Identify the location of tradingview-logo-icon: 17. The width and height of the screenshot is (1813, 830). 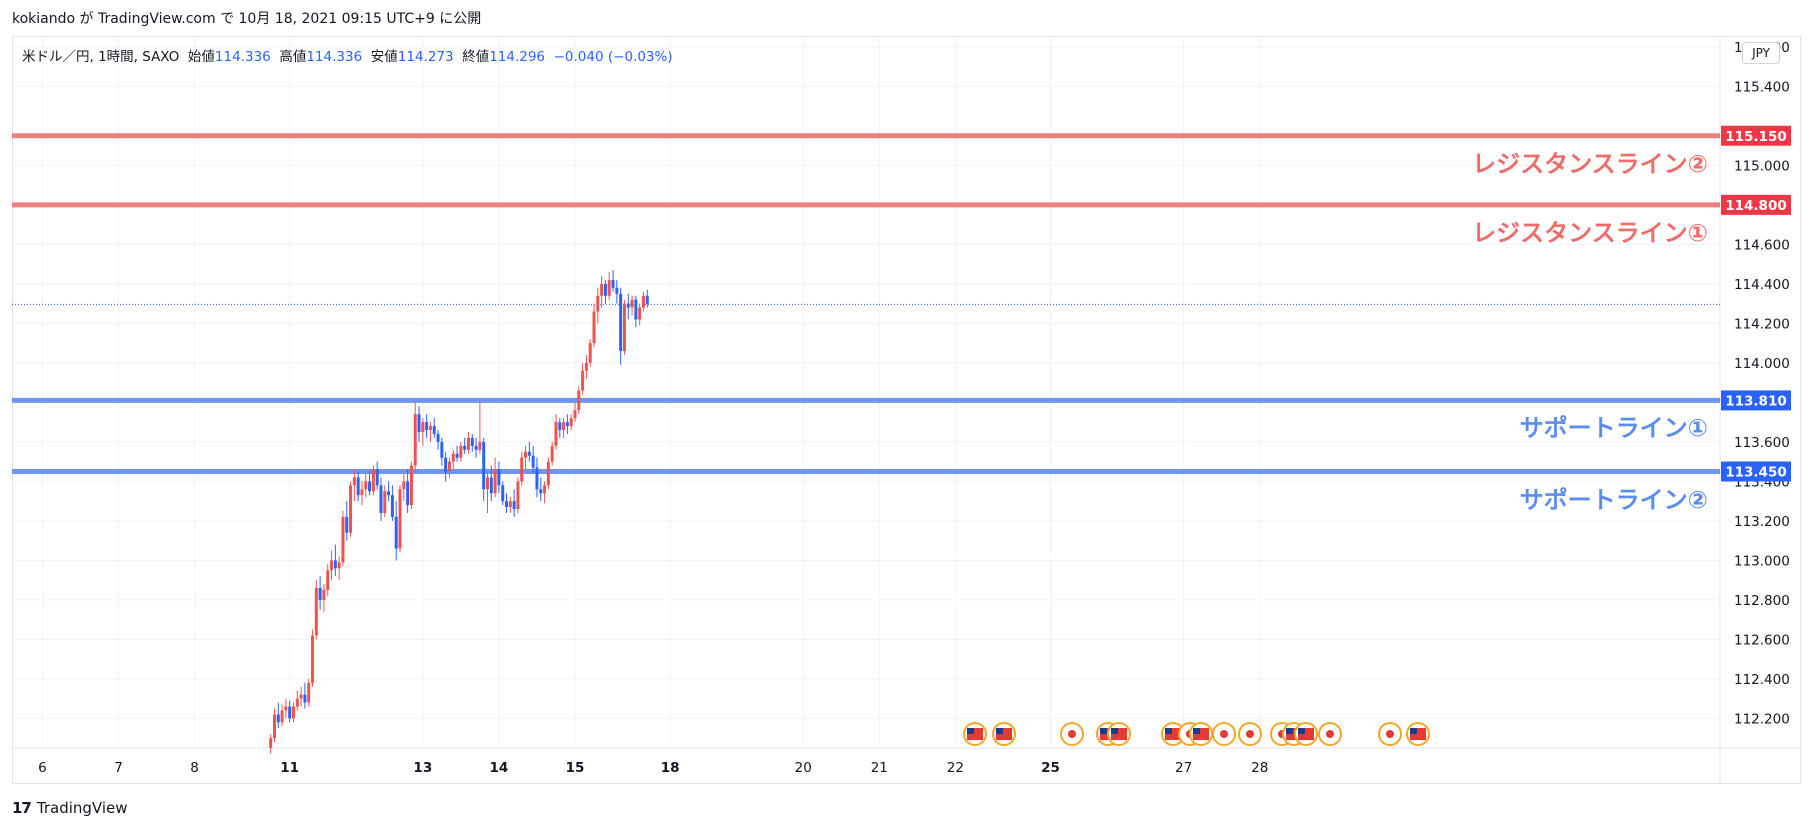
(22, 808).